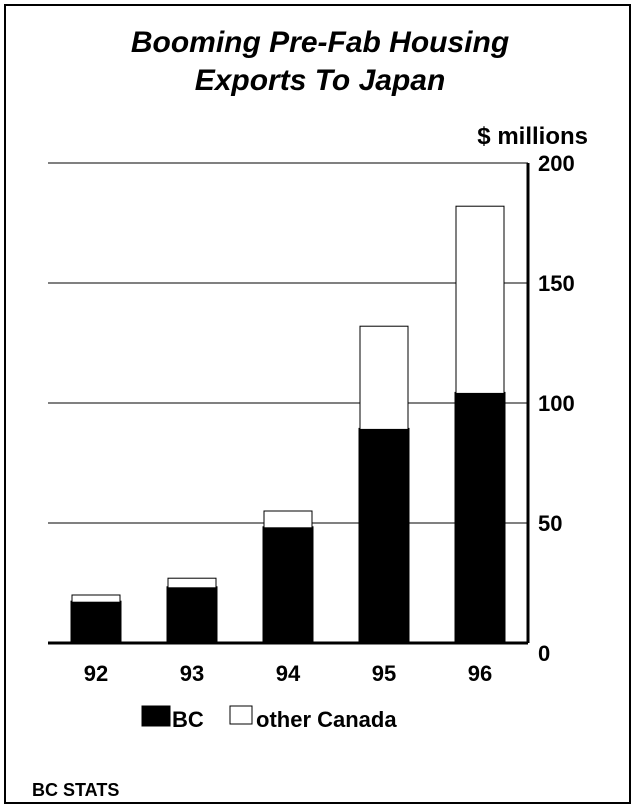  I want to click on chart-title-line-1: Booming Pre-Fab Housing, so click(320, 42).